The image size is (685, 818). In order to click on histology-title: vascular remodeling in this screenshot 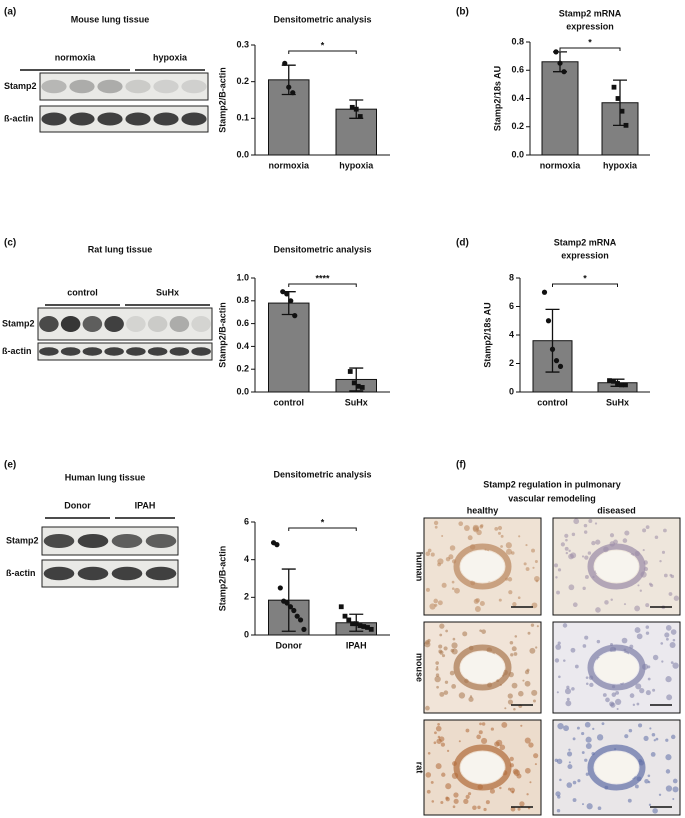, I will do `click(552, 498)`.